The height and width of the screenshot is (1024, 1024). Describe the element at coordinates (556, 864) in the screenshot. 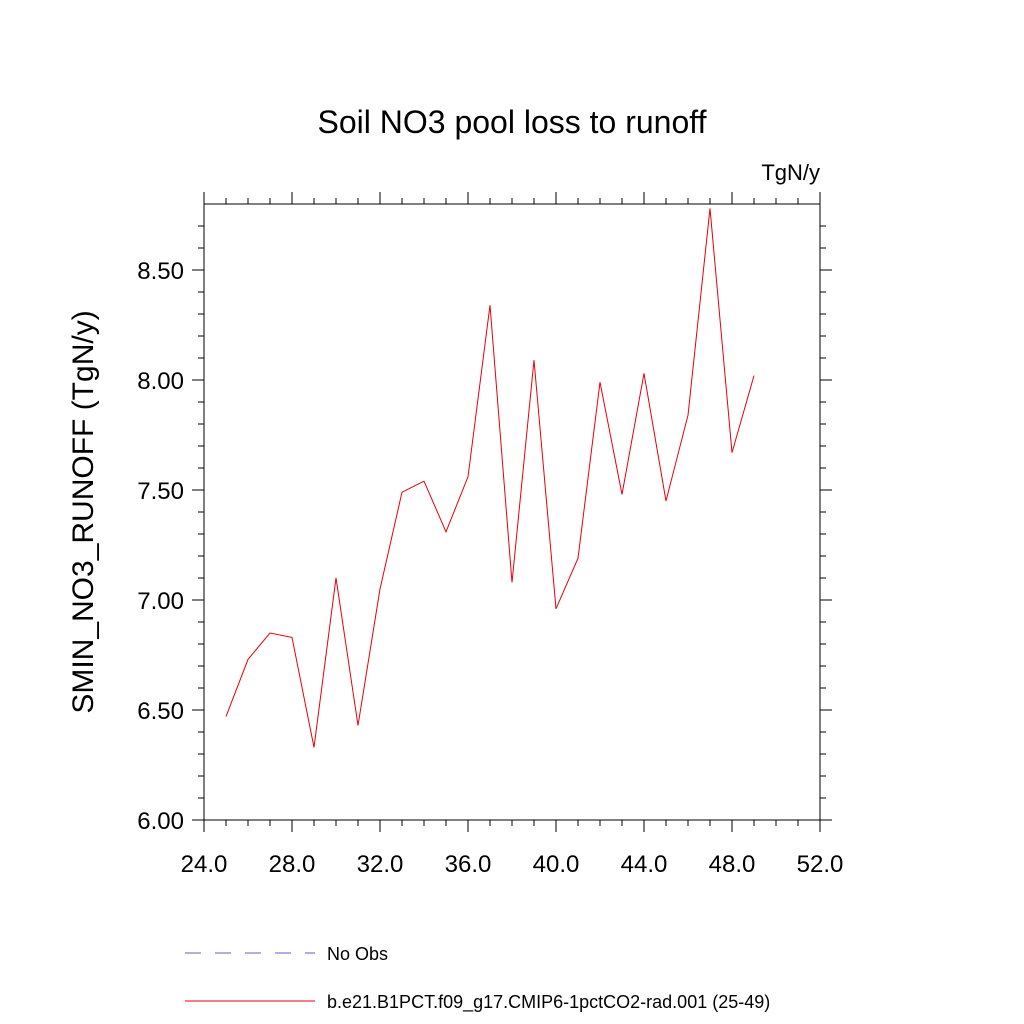

I see `x-tick-label: 40.0` at that location.